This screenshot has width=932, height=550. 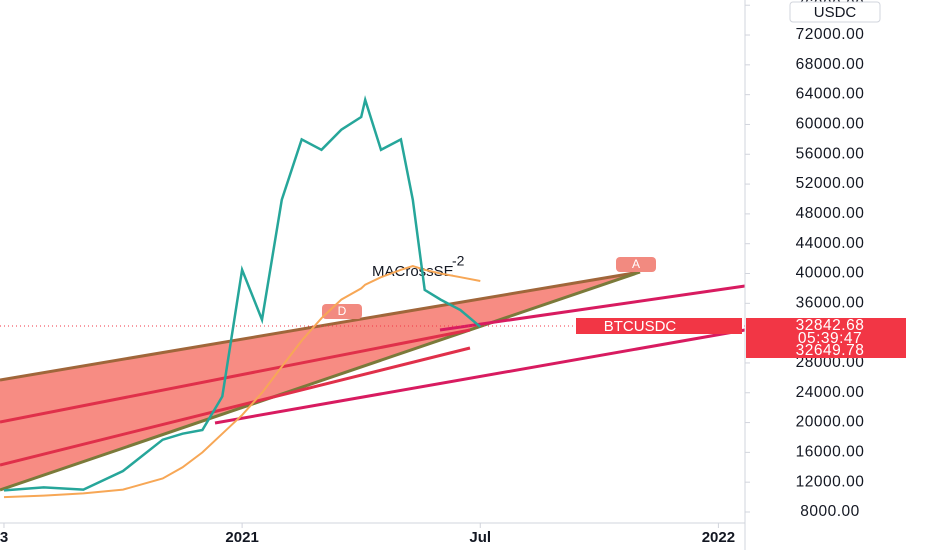 What do you see at coordinates (830, 392) in the screenshot?
I see `y-tick-label: 24000.00` at bounding box center [830, 392].